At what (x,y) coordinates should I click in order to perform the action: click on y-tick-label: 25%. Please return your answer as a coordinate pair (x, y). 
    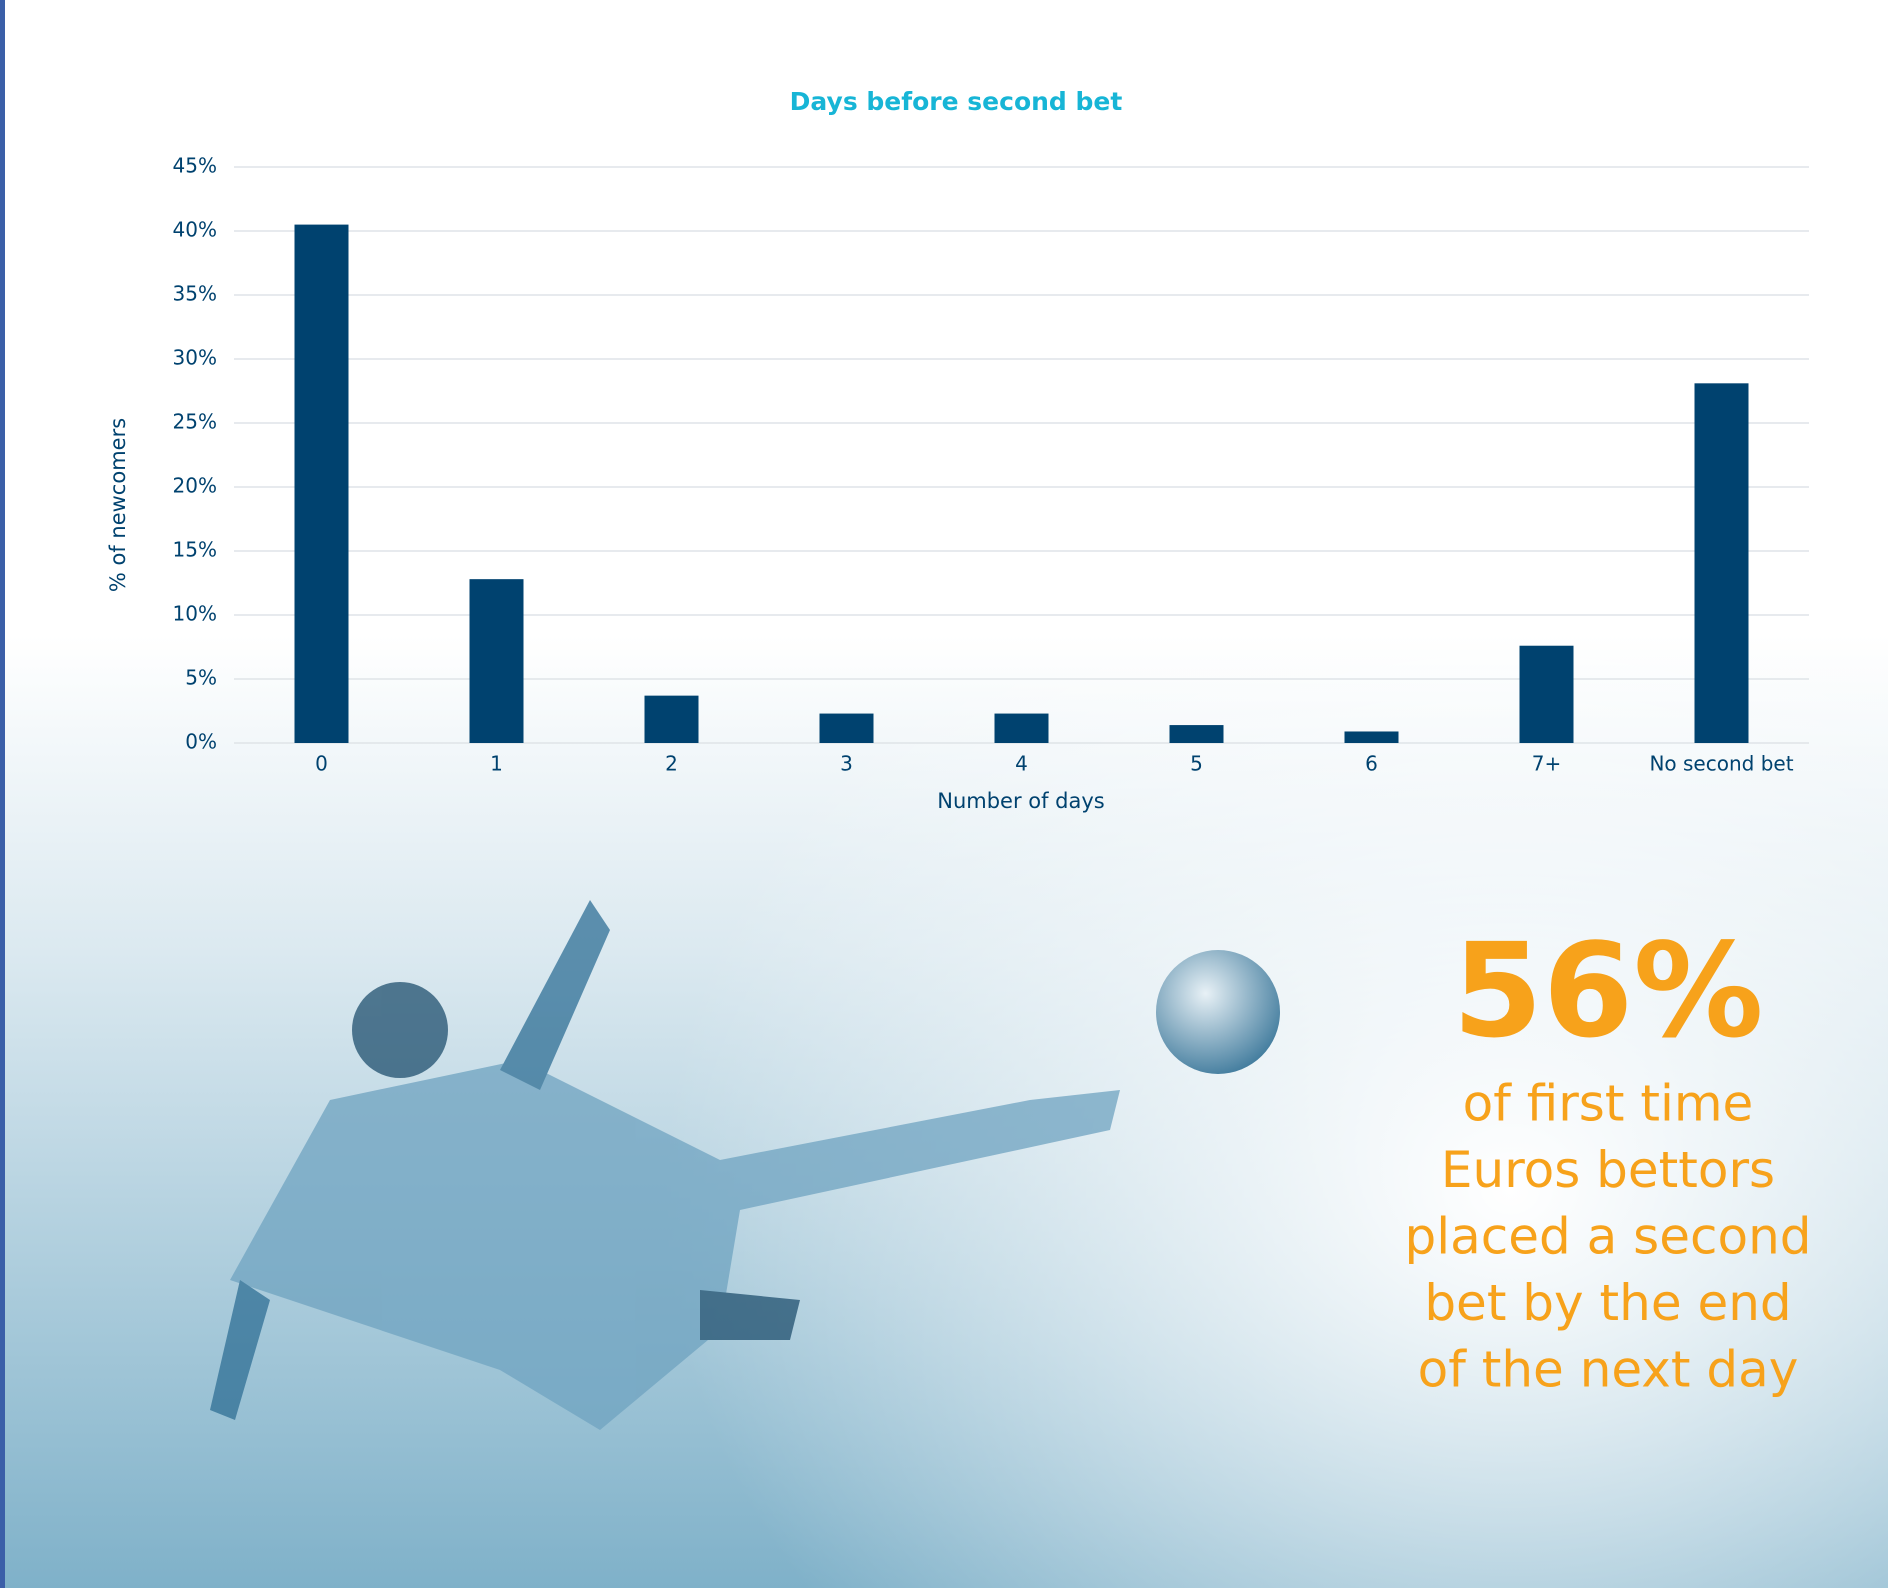
    Looking at the image, I should click on (195, 422).